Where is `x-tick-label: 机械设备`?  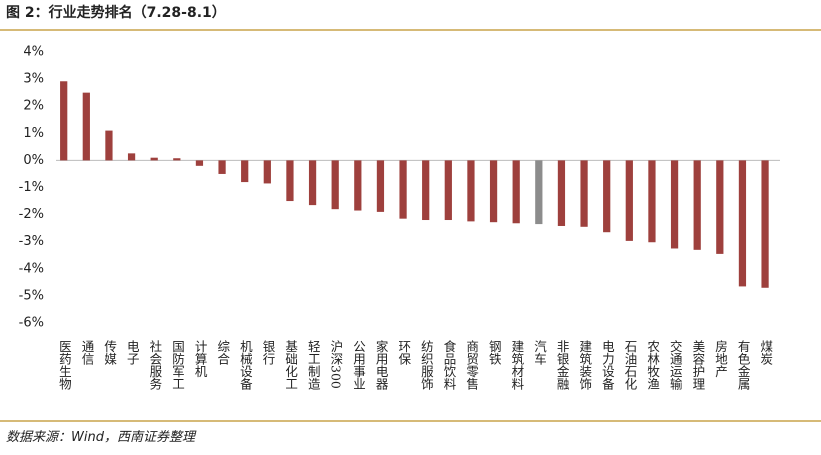 x-tick-label: 机械设备 is located at coordinates (245, 365).